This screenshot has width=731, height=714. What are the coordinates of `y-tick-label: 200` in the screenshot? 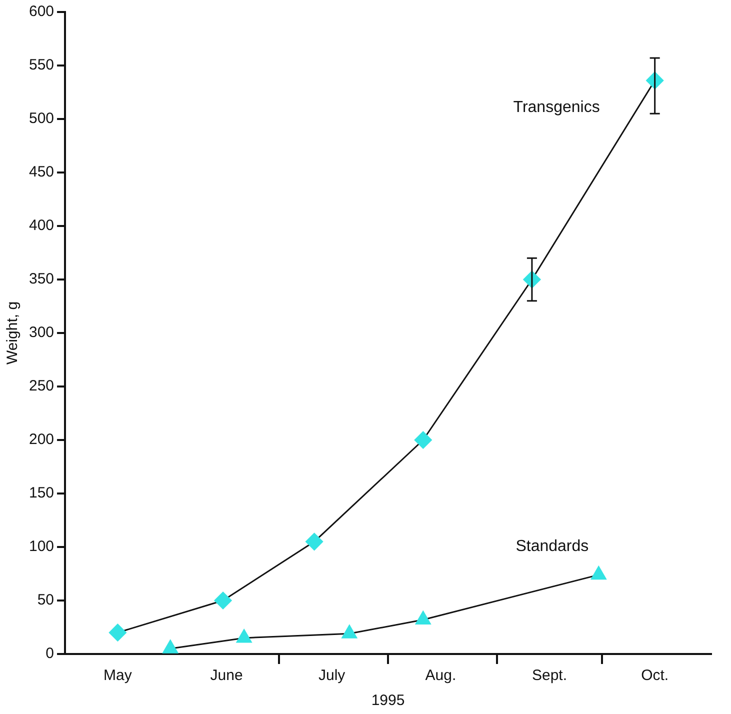 It's located at (41, 439).